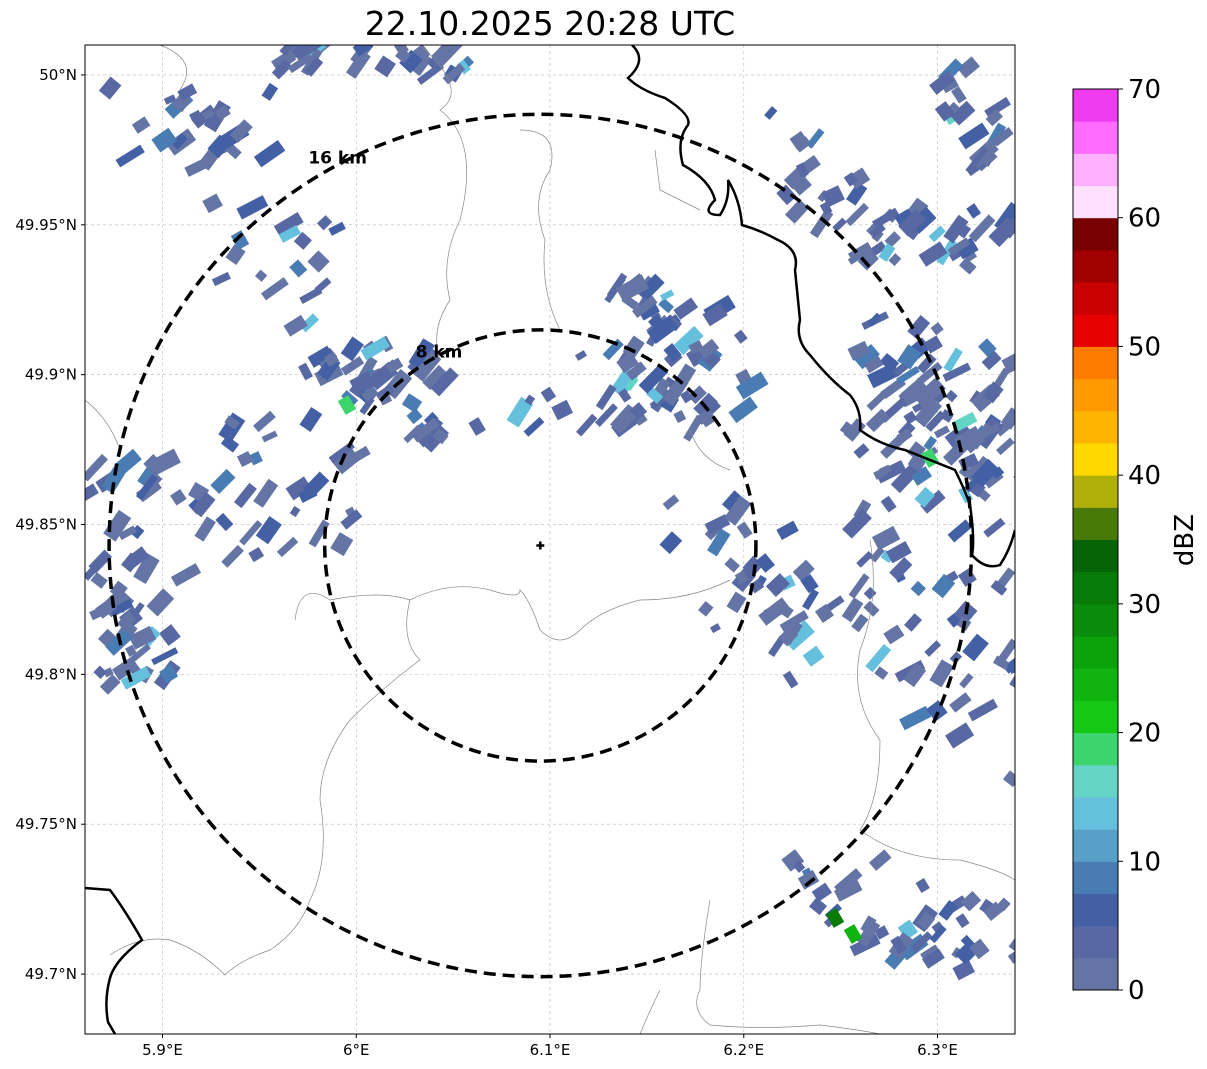  Describe the element at coordinates (1144, 347) in the screenshot. I see `colorbar-tick-label: 50` at that location.